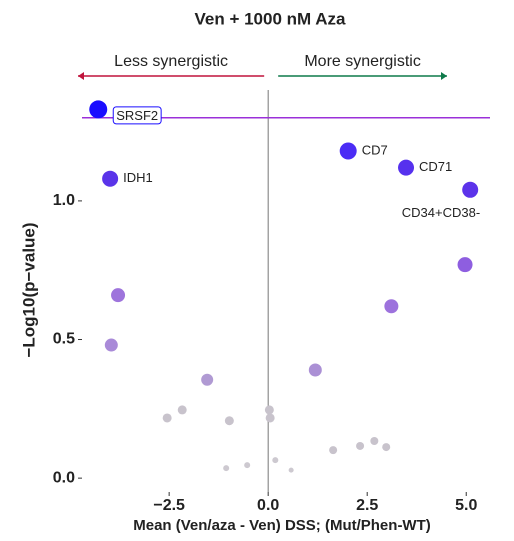 Image resolution: width=514 pixels, height=541 pixels. What do you see at coordinates (64, 339) in the screenshot?
I see `y-tick-label: 0.5` at bounding box center [64, 339].